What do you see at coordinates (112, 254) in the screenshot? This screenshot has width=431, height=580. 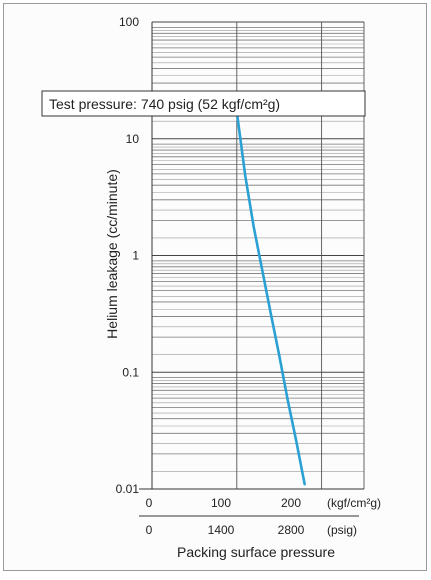 I see `y-axis-label: Helium leakage (cc/minute)` at bounding box center [112, 254].